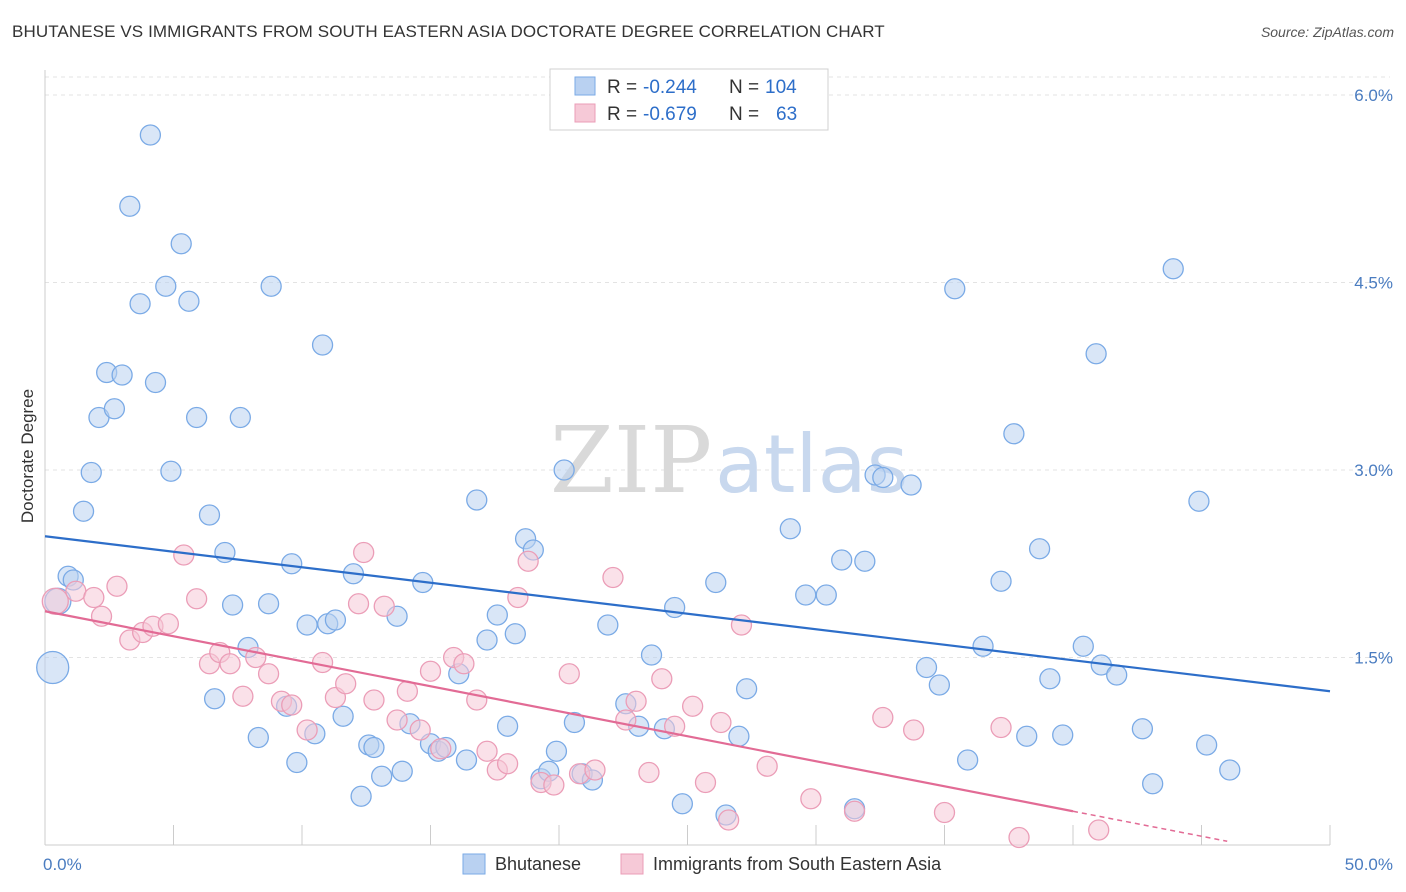  Describe the element at coordinates (670, 114) in the screenshot. I see `legend-r-value-2: -0.679` at that location.